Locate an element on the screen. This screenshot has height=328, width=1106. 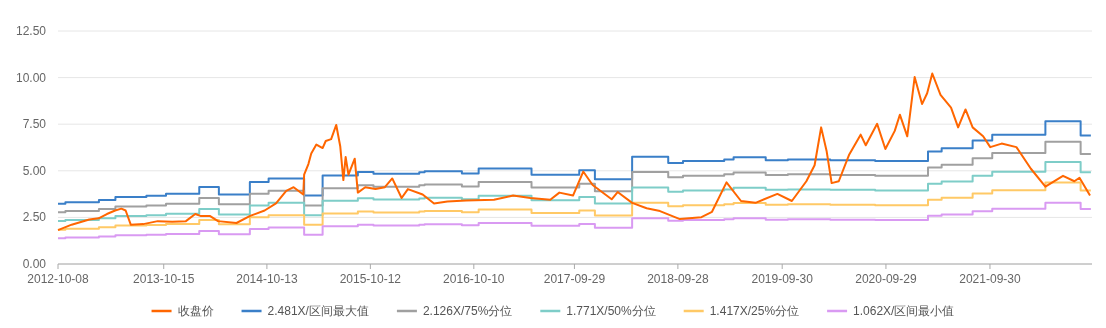
y-tick-label: 0.00 is located at coordinates (34, 264).